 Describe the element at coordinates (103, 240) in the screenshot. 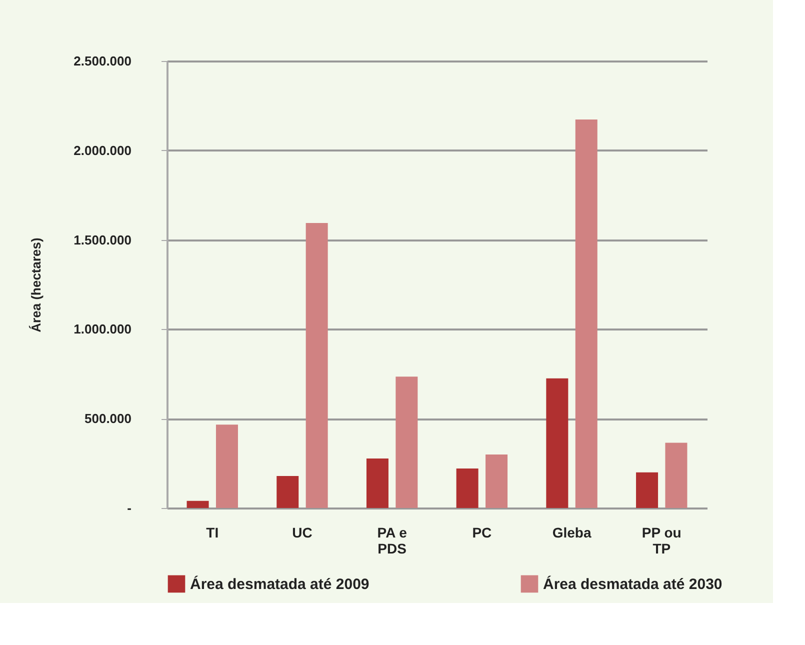

I see `y-tick-label: 1.500.000` at that location.